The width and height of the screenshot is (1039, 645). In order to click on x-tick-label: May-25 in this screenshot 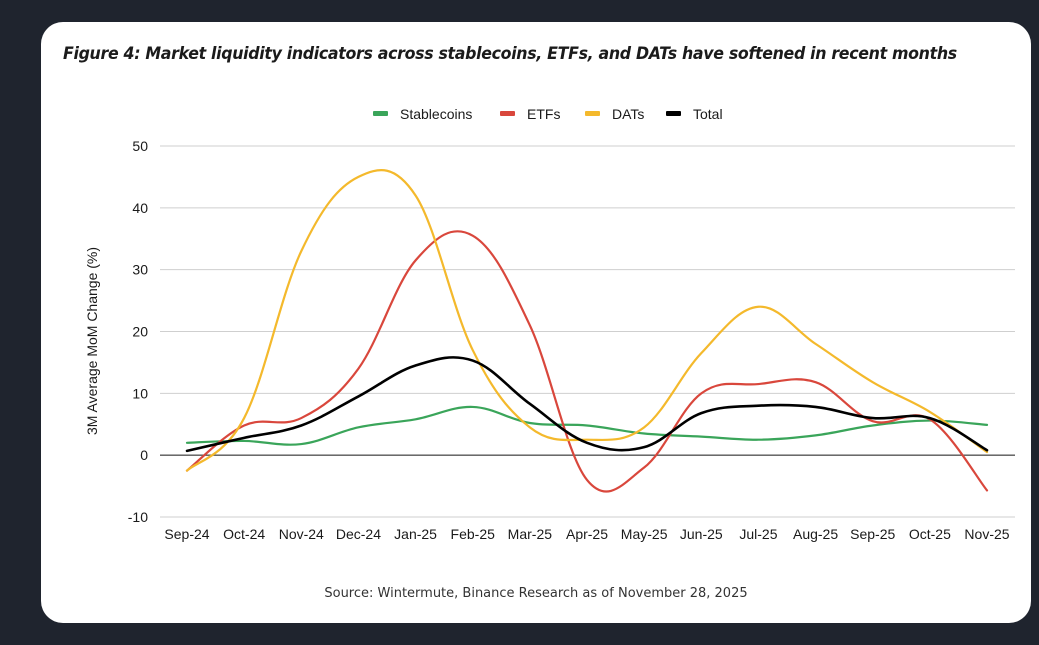, I will do `click(644, 534)`.